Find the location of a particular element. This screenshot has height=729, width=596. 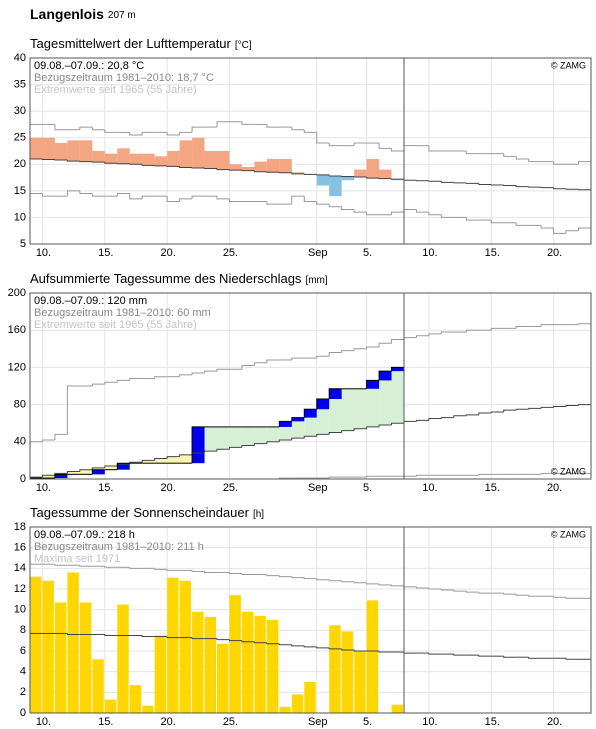

chart-title: Tagesmittelwert der Lufttemperatur [°C] is located at coordinates (141, 43).